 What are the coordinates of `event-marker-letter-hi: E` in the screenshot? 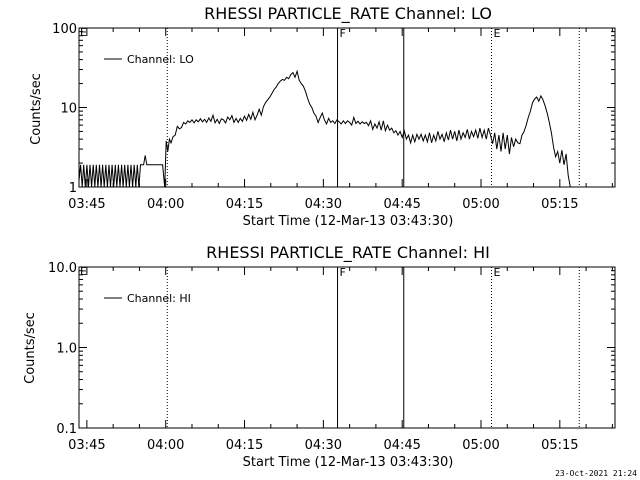 It's located at (497, 272).